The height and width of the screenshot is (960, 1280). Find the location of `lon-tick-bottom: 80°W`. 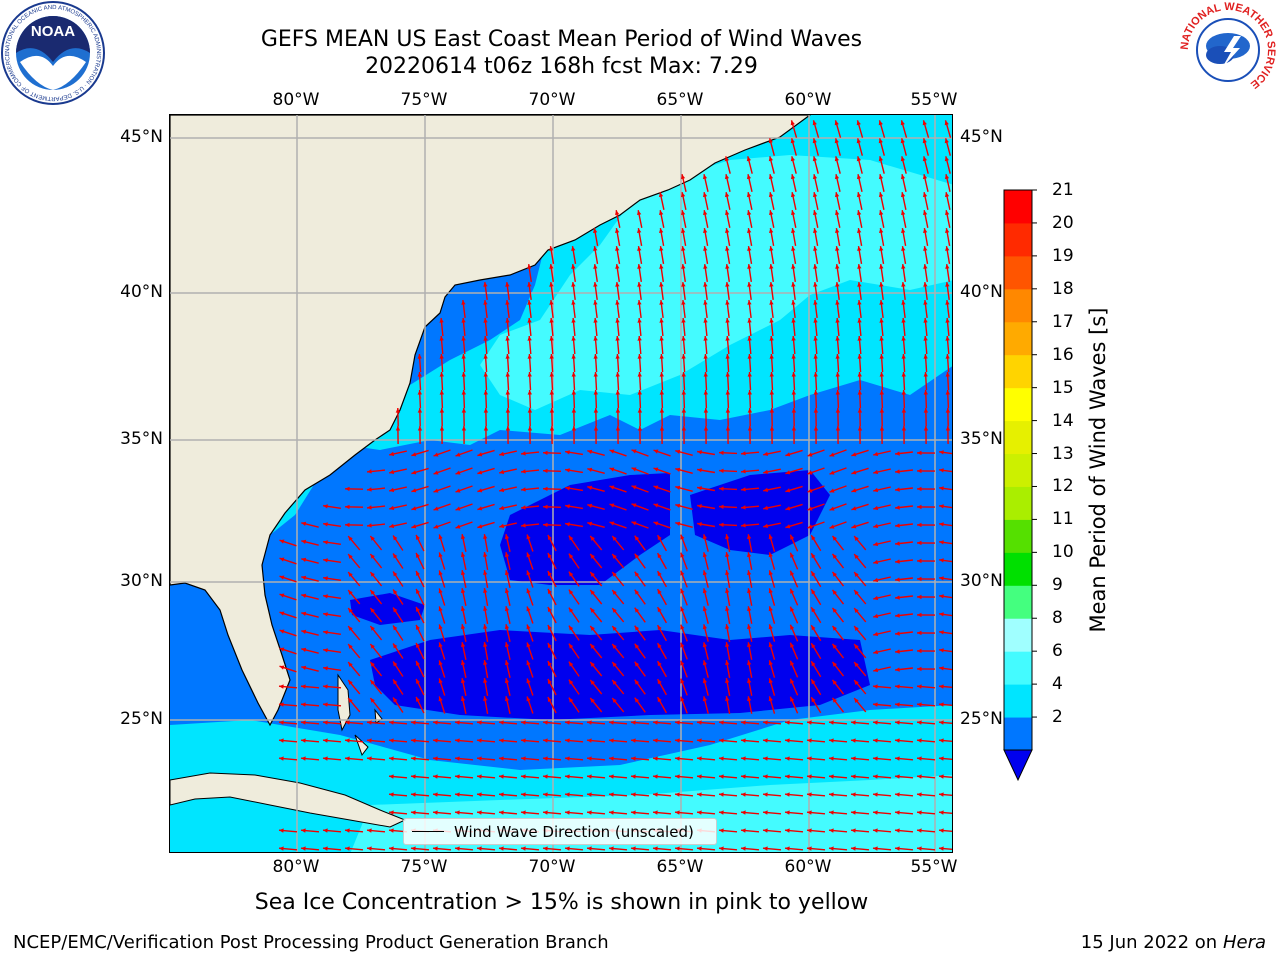

lon-tick-bottom: 80°W is located at coordinates (296, 867).